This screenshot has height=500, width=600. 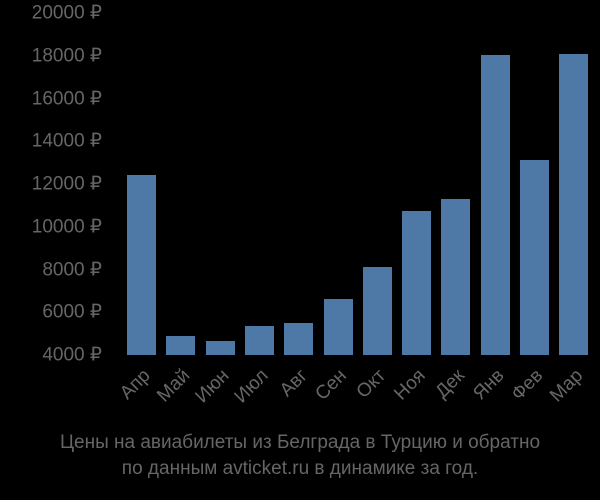 I want to click on x-tick-label: Апр, so click(x=135, y=384).